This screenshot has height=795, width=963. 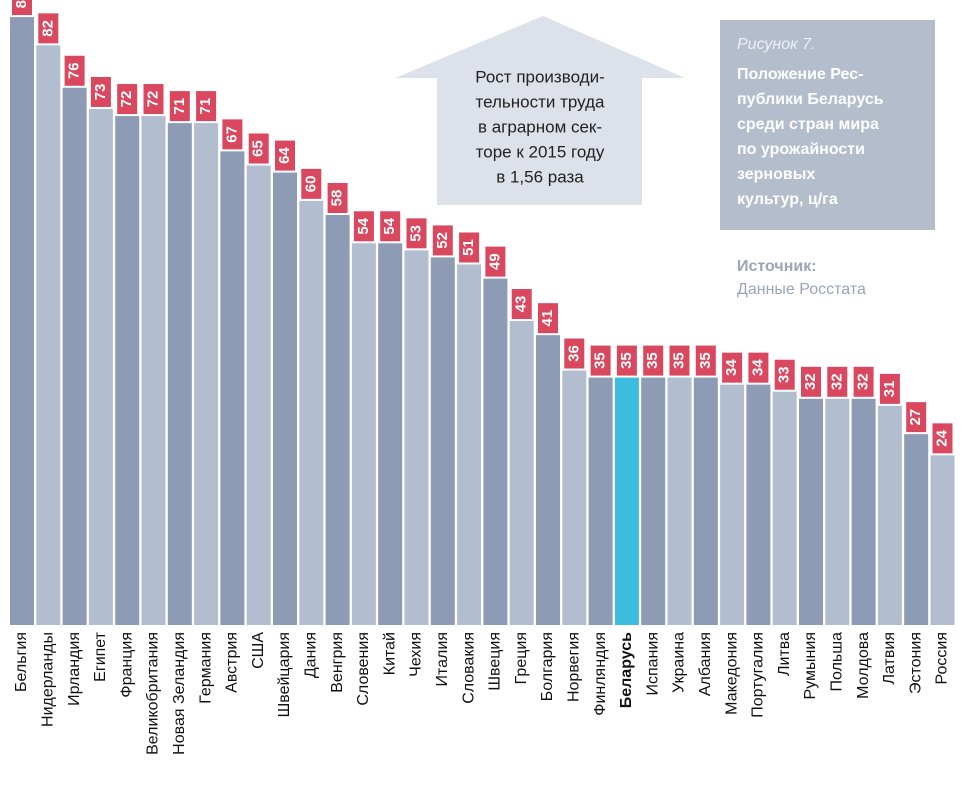 I want to click on x-tick-label: Китай, so click(x=389, y=653).